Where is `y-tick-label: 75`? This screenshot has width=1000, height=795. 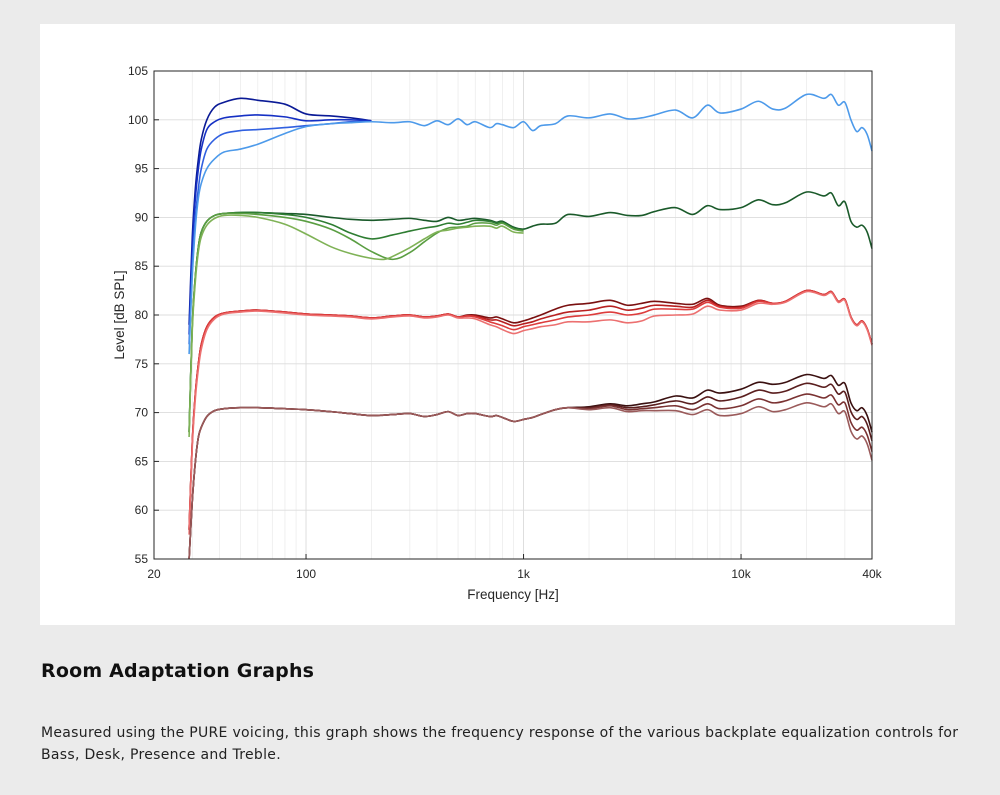
y-tick-label: 75 is located at coordinates (142, 364).